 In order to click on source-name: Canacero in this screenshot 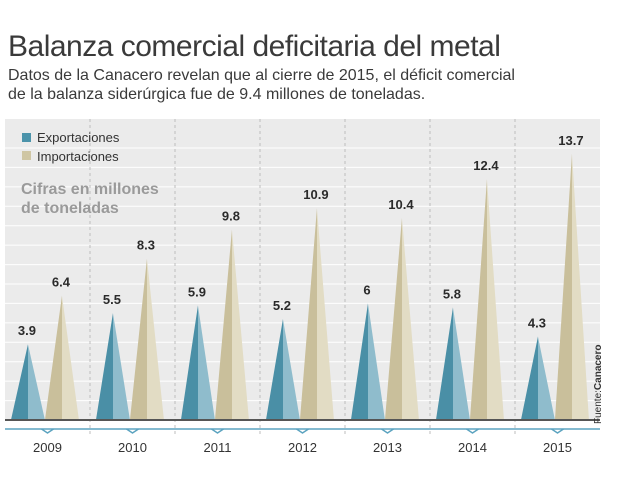, I will do `click(598, 367)`.